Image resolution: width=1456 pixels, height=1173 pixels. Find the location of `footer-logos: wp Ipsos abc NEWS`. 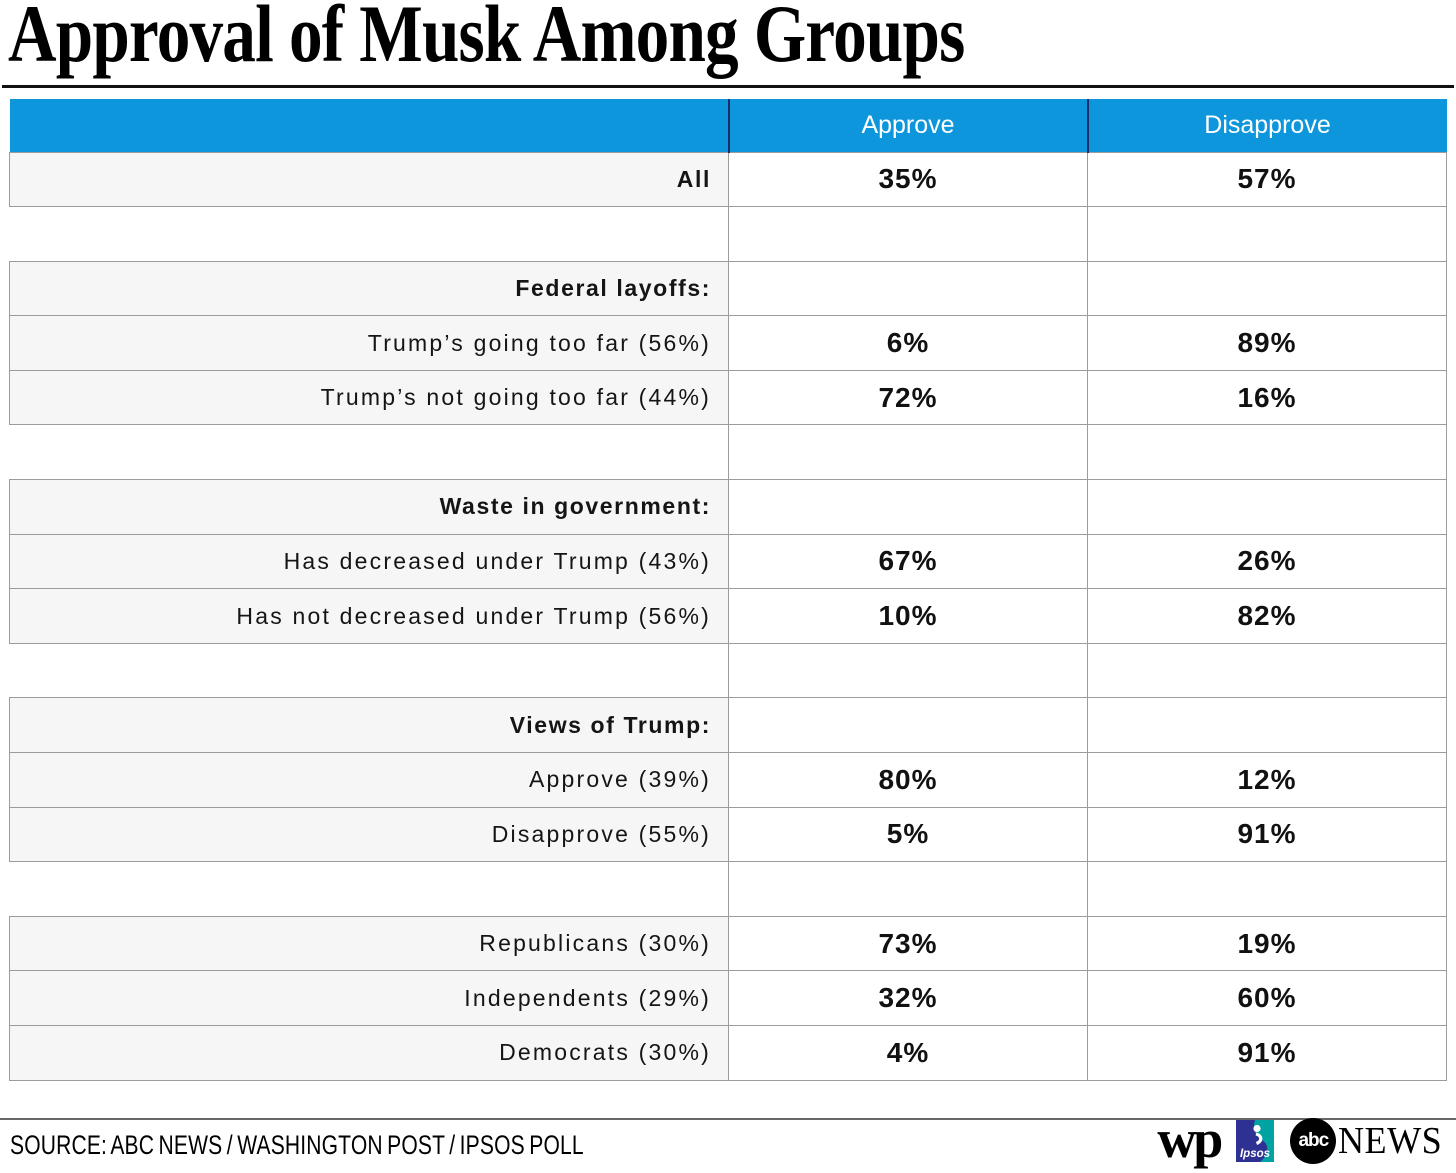

footer-logos: wp Ipsos abc NEWS is located at coordinates (1302, 1139).